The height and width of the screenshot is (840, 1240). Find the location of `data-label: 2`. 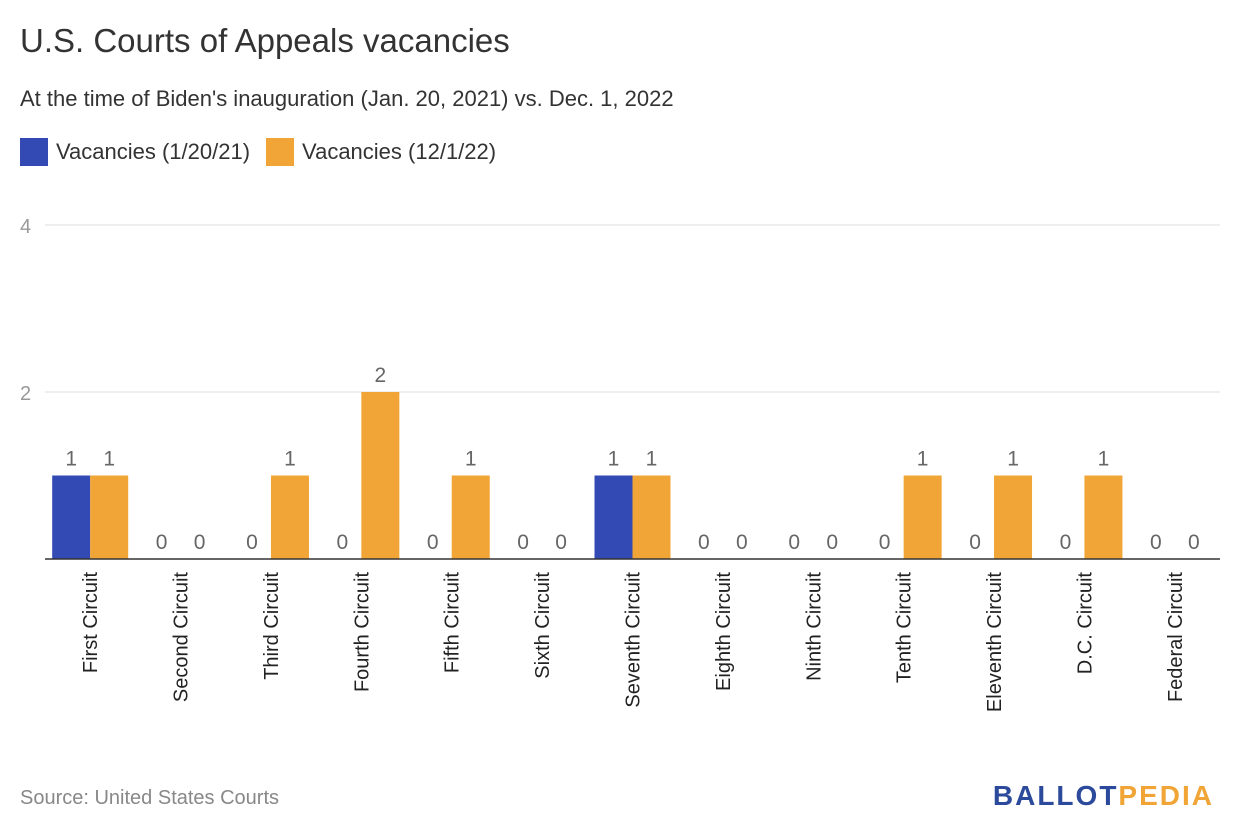

data-label: 2 is located at coordinates (381, 375).